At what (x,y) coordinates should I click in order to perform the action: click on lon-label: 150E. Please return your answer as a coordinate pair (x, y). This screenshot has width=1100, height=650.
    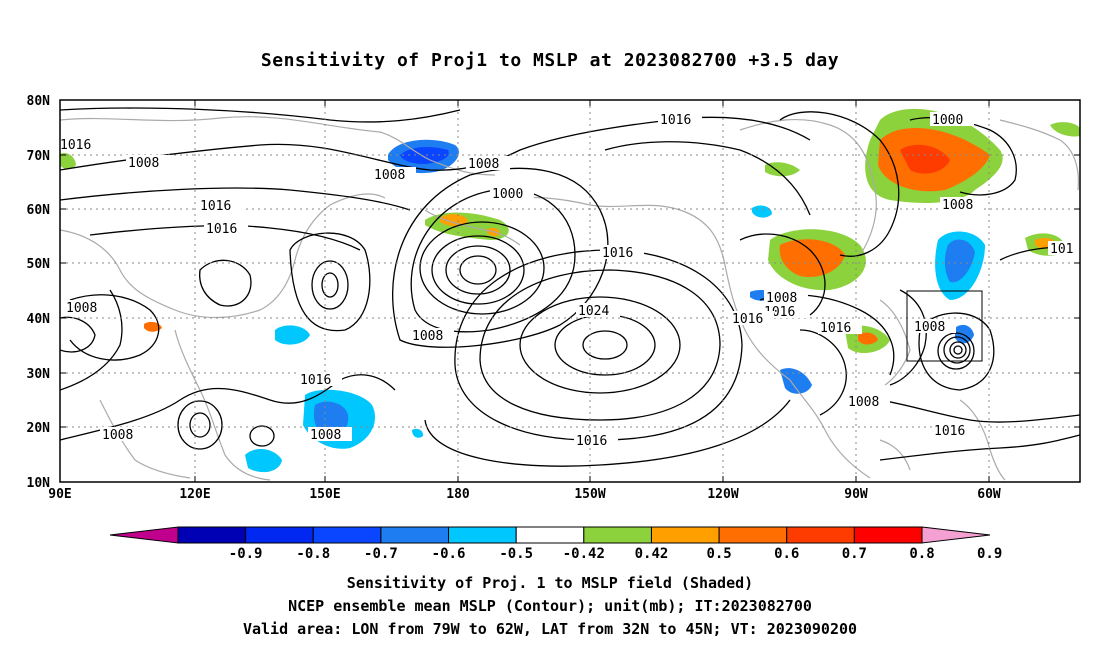
    Looking at the image, I should click on (324, 494).